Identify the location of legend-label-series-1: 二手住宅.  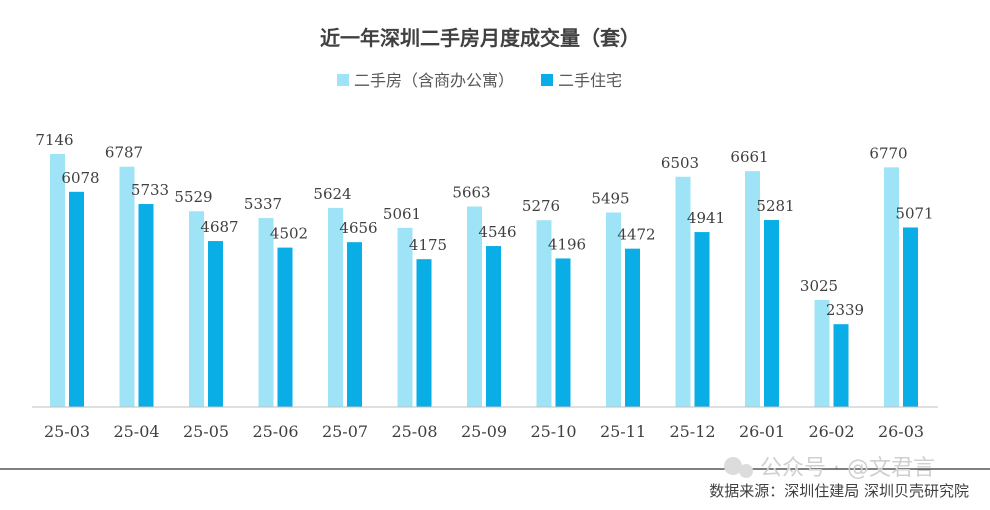
(590, 80).